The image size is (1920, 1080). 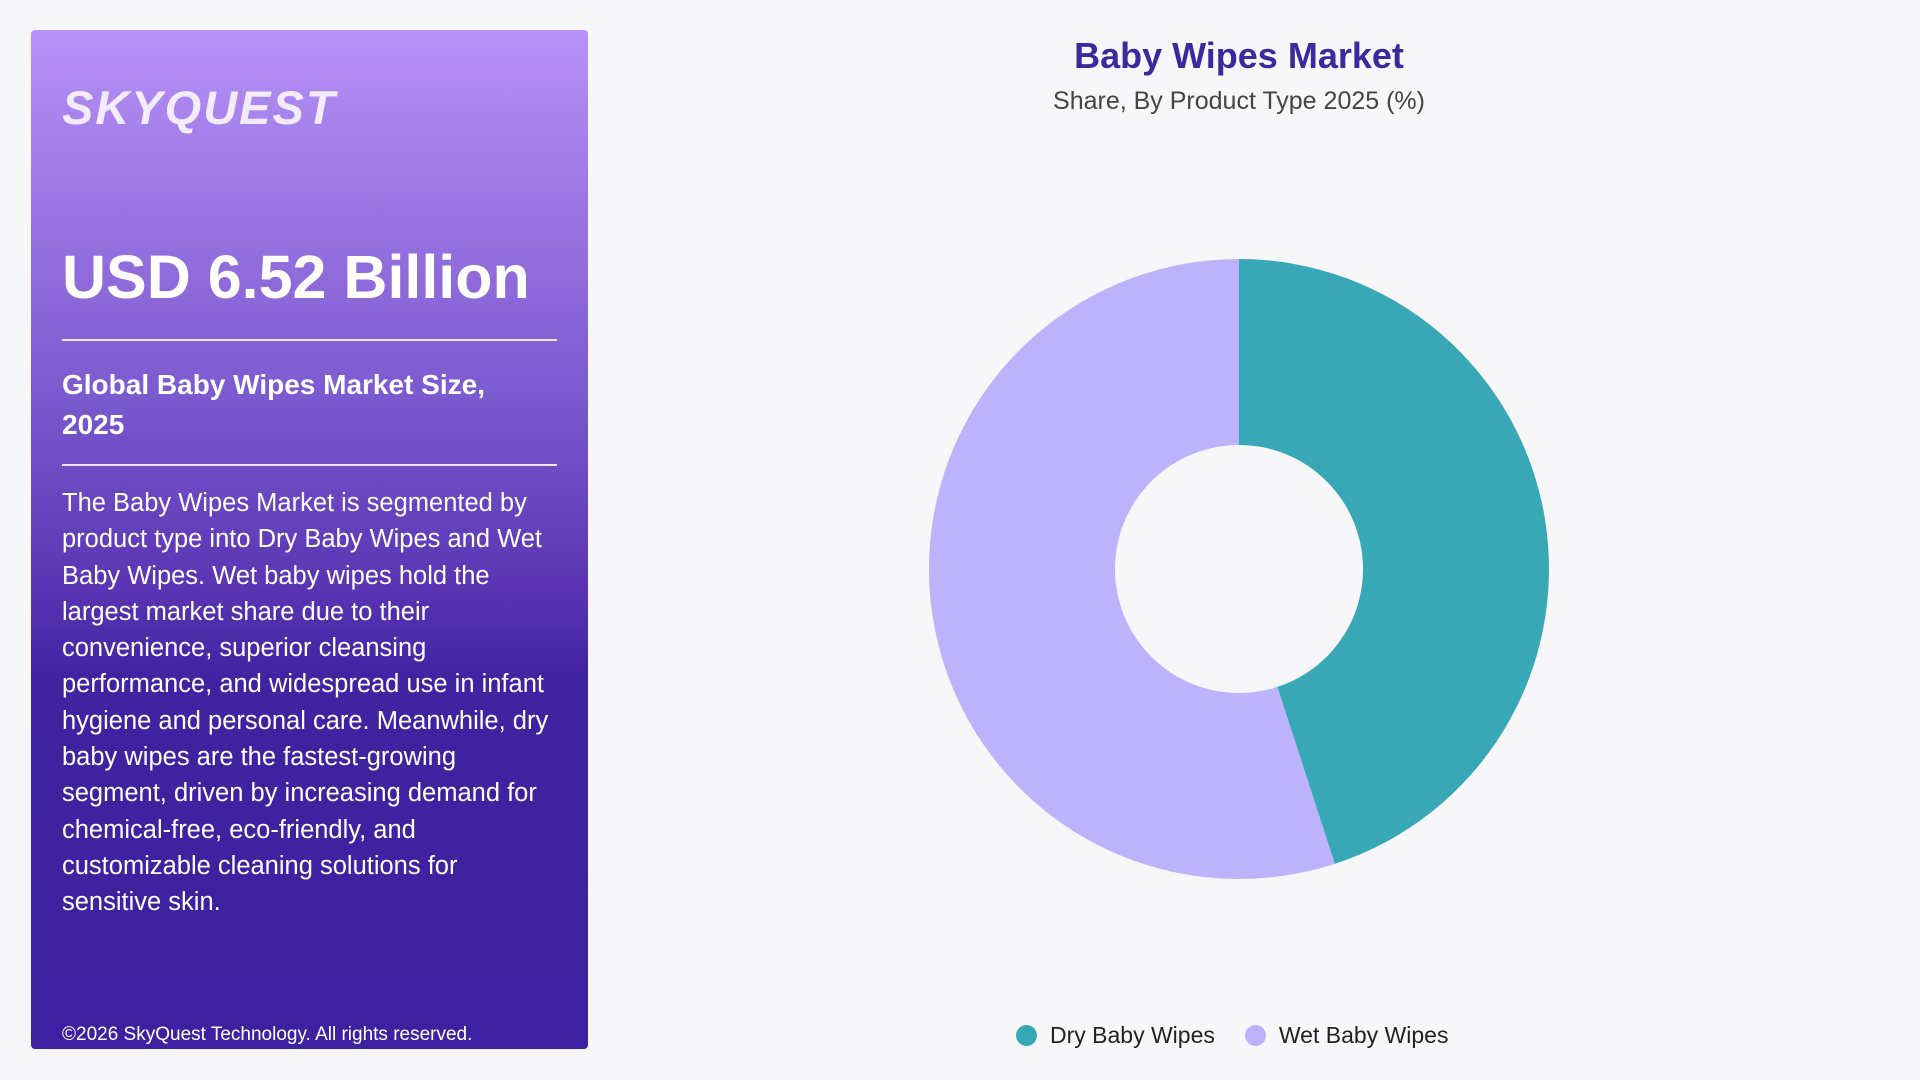 What do you see at coordinates (1363, 1034) in the screenshot?
I see `legend-label-wet: Wet Baby Wipes` at bounding box center [1363, 1034].